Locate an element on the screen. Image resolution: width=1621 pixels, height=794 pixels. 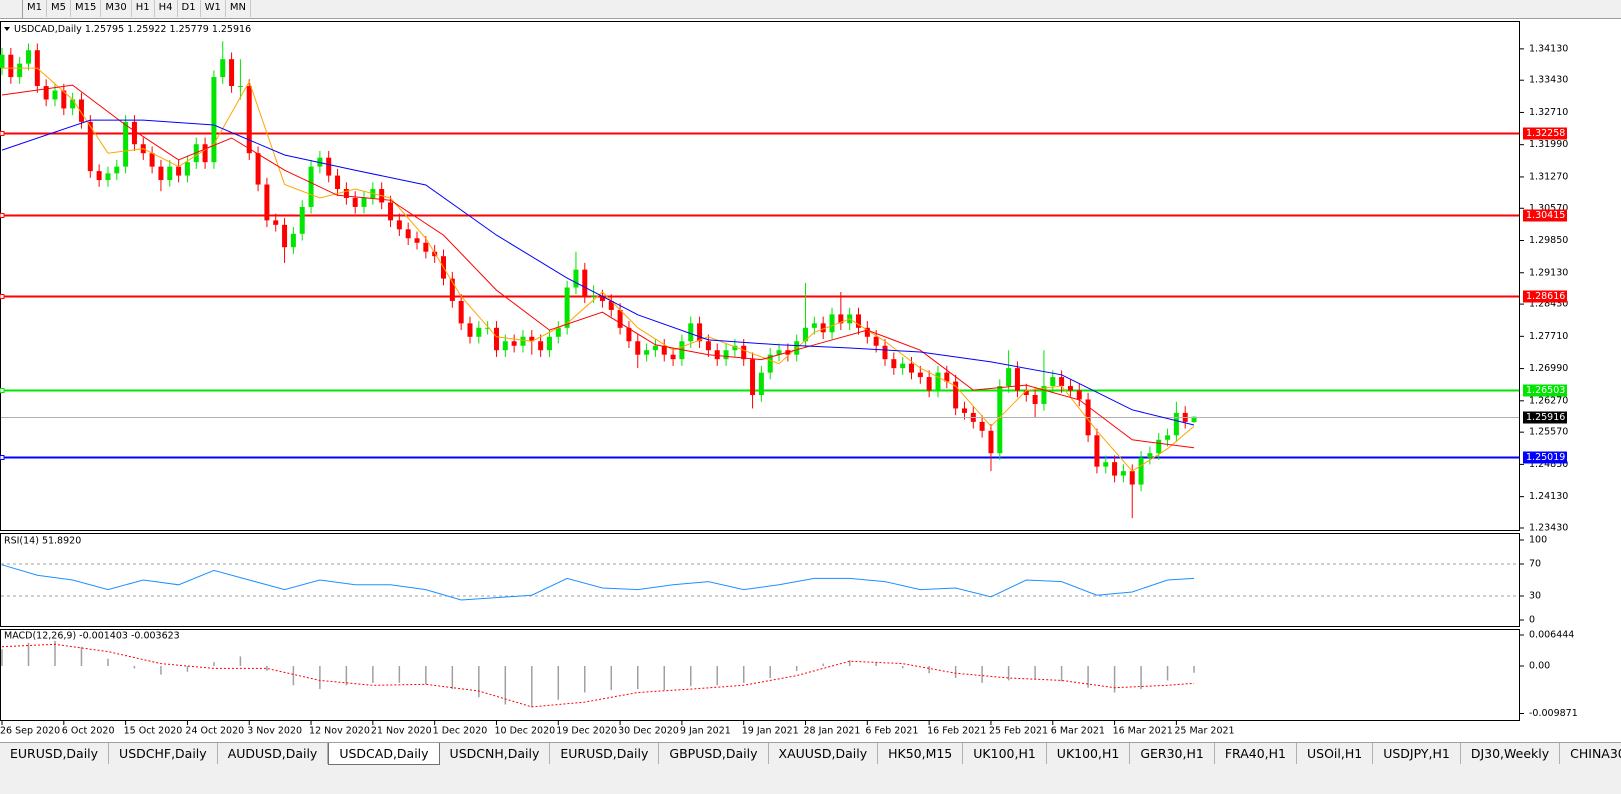
timeframe-button: H4 is located at coordinates (166, 8).